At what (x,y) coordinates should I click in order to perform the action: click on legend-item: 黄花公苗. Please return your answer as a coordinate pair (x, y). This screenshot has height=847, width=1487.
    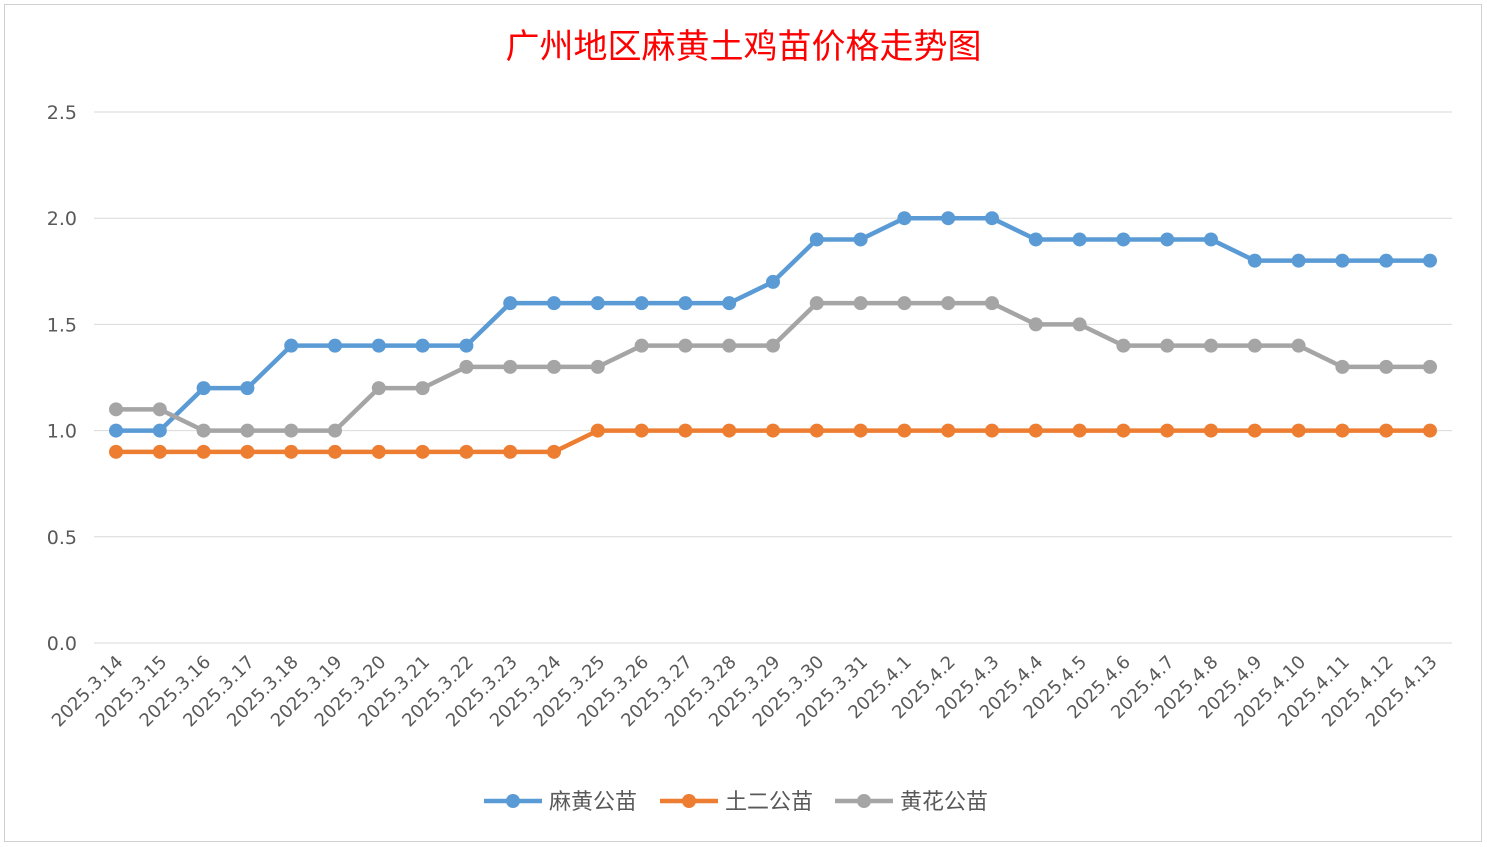
    Looking at the image, I should click on (911, 802).